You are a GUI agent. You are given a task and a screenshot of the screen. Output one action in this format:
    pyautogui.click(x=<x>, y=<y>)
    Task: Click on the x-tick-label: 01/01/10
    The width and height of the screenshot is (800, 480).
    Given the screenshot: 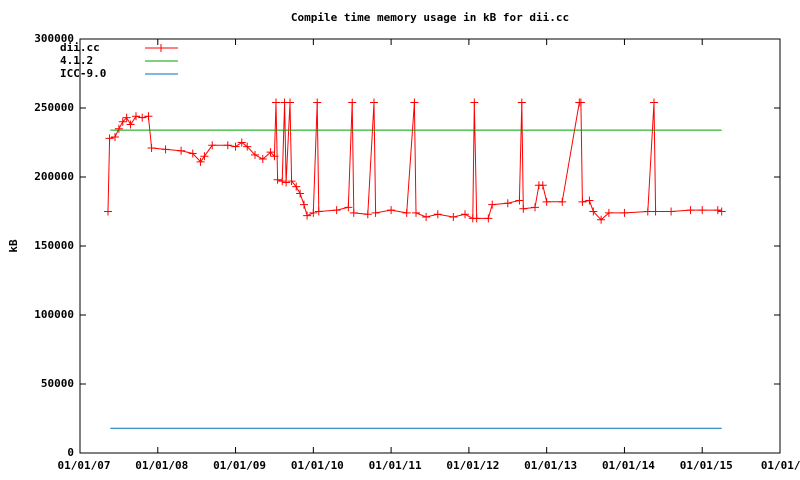 What is the action you would take?
    pyautogui.click(x=317, y=465)
    